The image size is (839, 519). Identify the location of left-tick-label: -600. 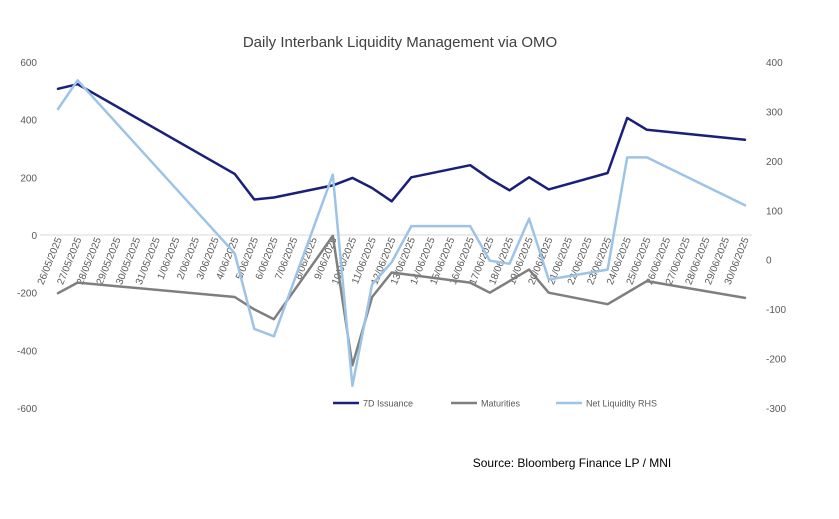
(27, 409).